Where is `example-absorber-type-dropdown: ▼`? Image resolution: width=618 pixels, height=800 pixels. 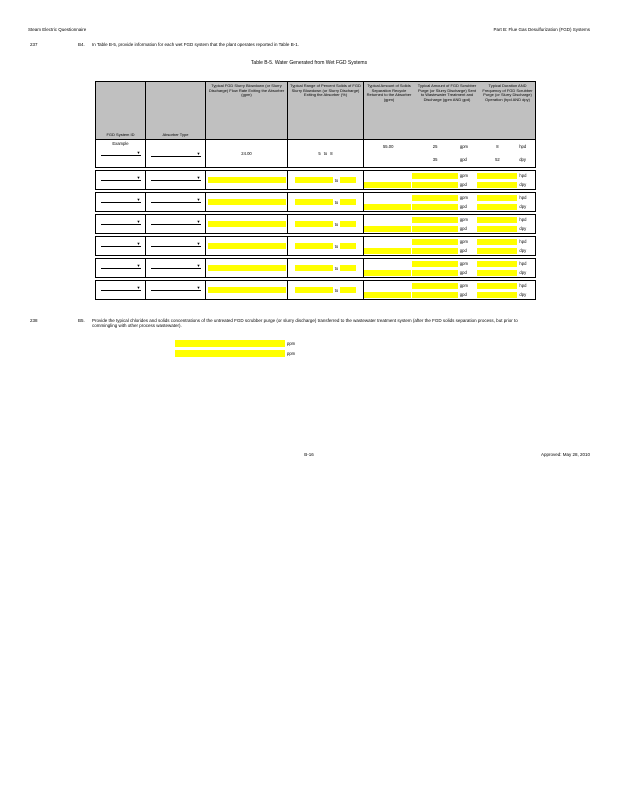 example-absorber-type-dropdown: ▼ is located at coordinates (175, 153).